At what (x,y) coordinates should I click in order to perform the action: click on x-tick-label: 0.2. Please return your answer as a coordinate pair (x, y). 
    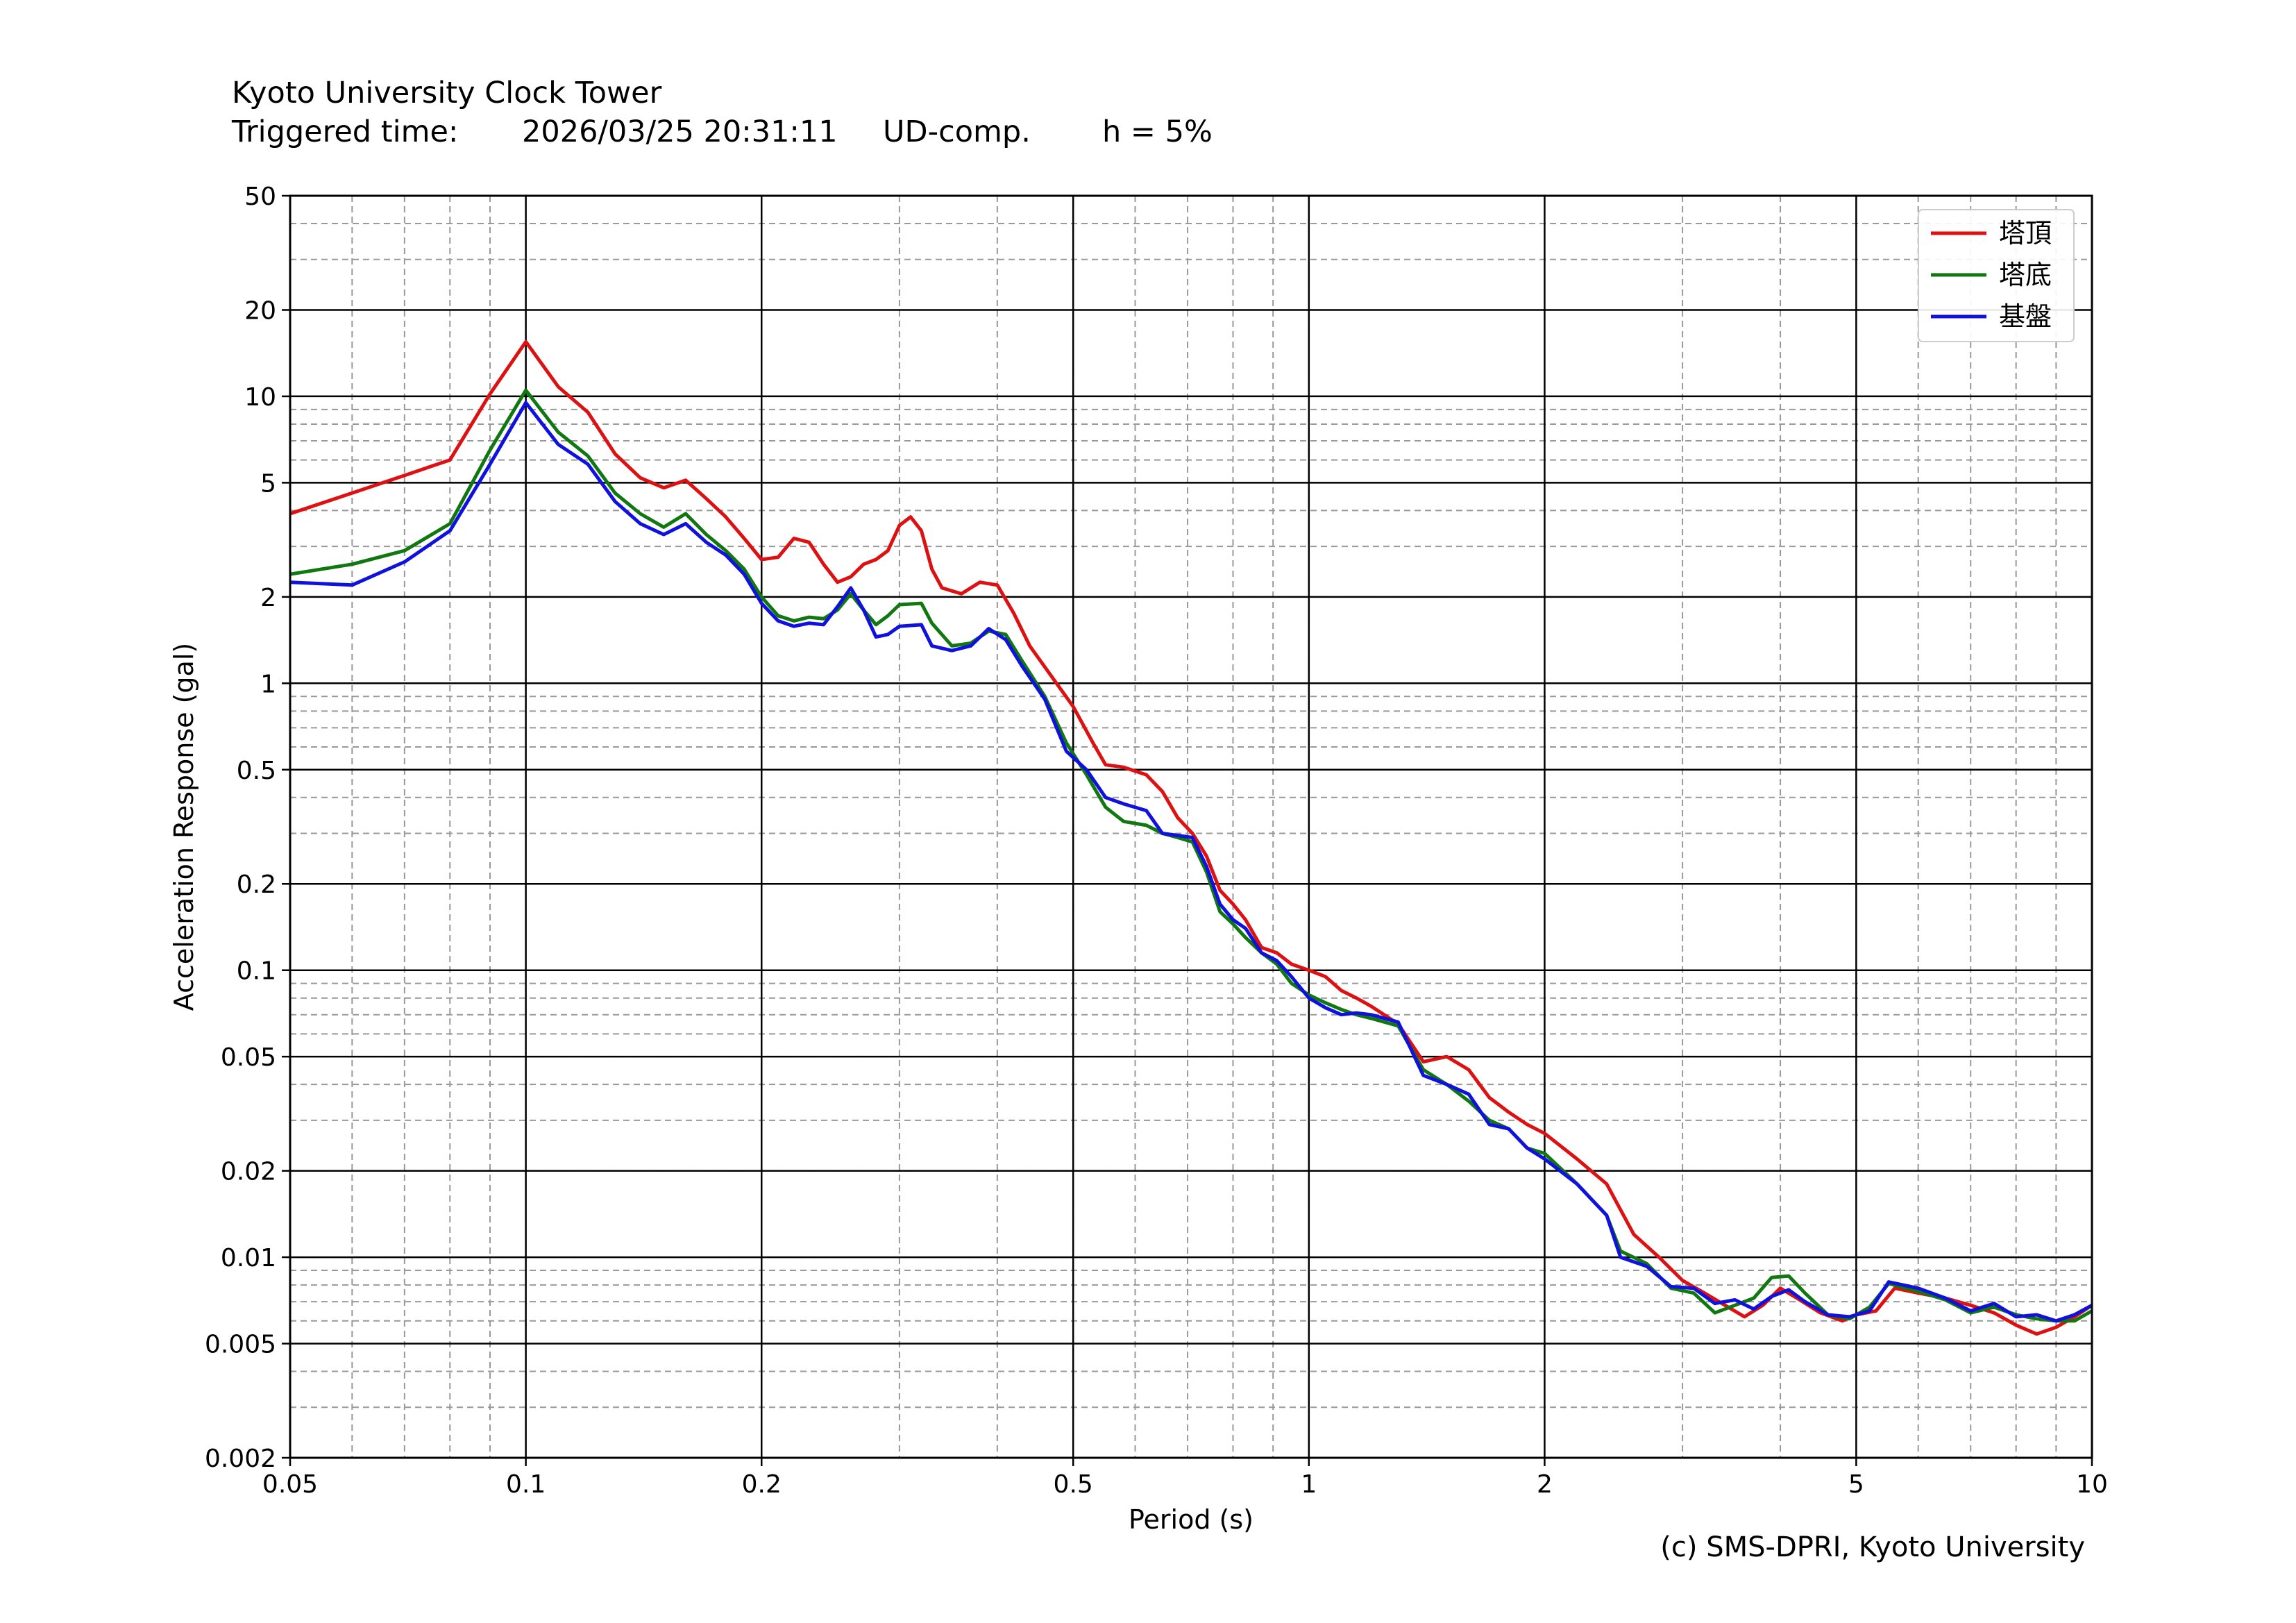
    Looking at the image, I should click on (762, 1484).